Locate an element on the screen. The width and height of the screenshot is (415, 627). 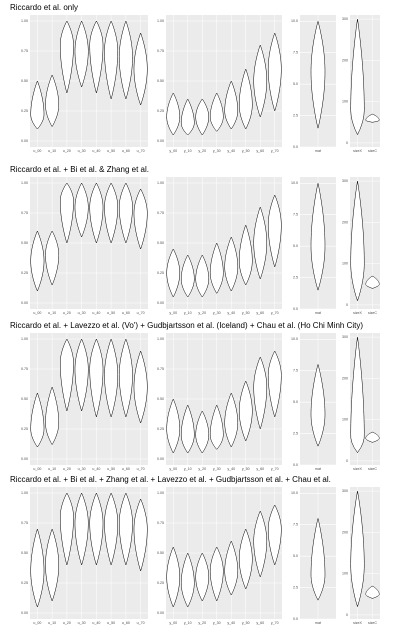
x-tick-label: u_10 is located at coordinates (52, 469).